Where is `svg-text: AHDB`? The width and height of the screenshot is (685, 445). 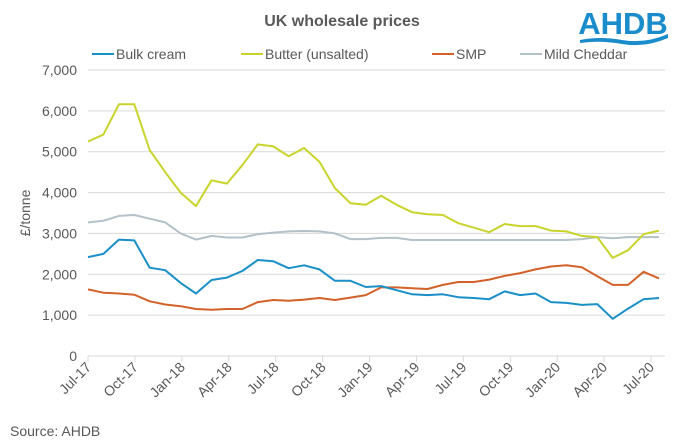
svg-text: AHDB is located at coordinates (623, 23).